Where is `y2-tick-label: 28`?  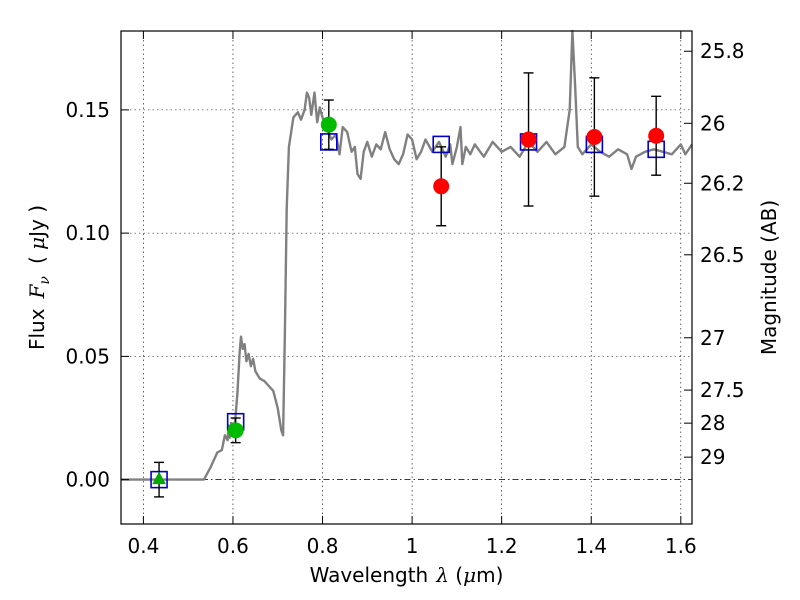 y2-tick-label: 28 is located at coordinates (712, 423).